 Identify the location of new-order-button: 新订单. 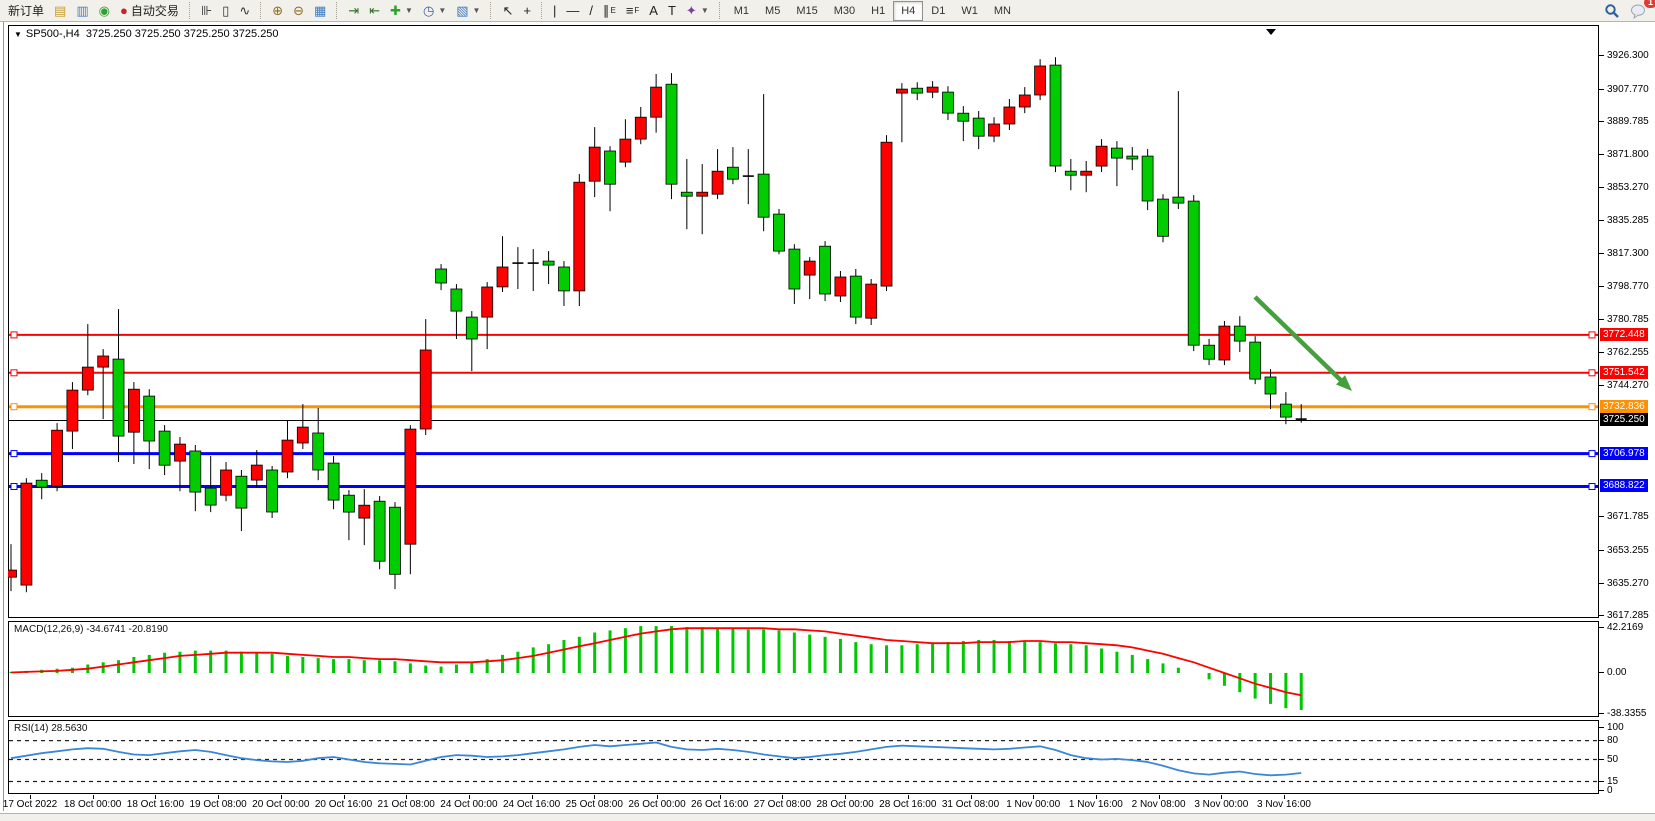
(26, 11).